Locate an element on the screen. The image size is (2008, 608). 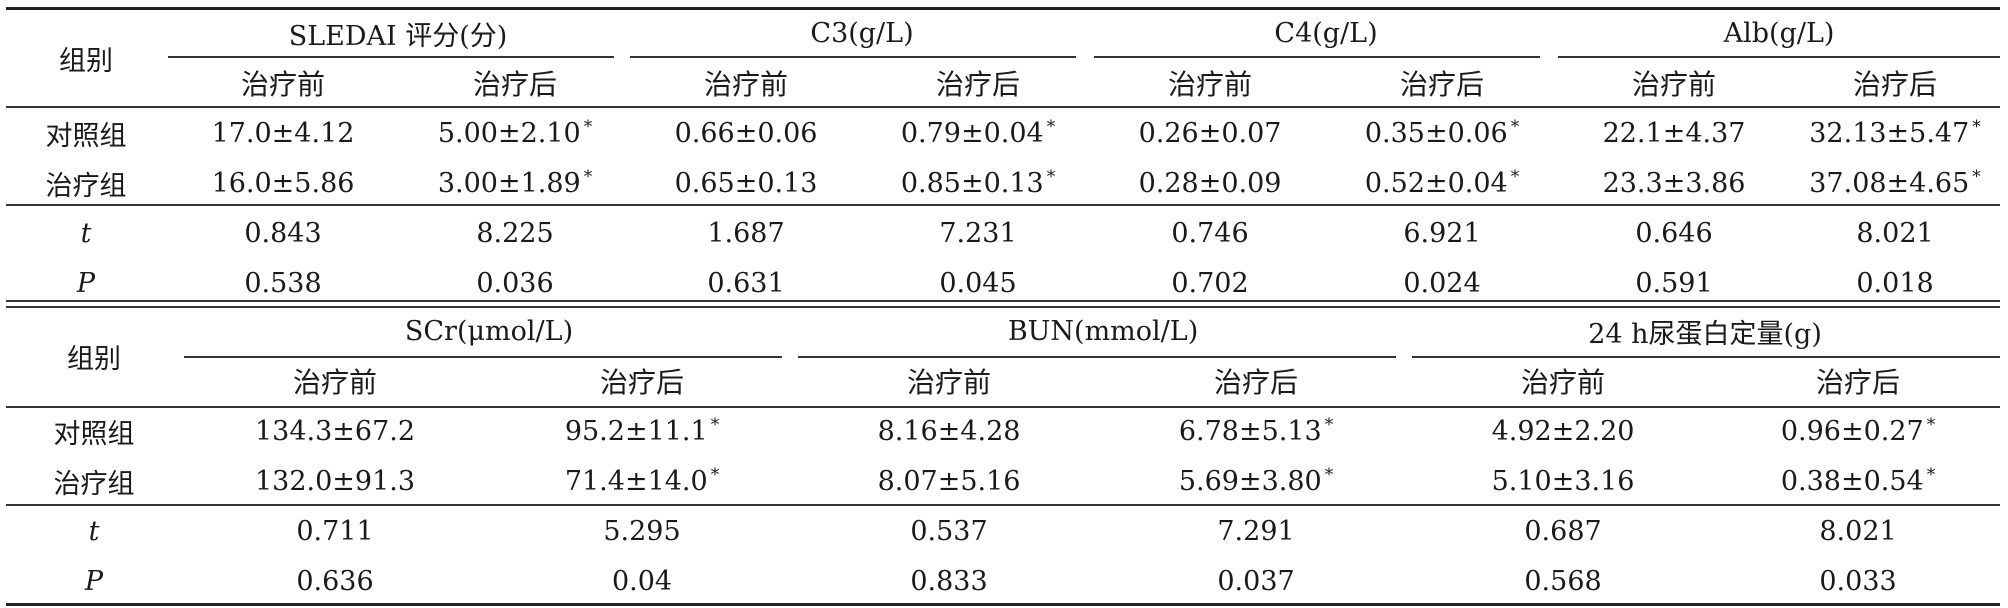
table-cell: 0.833 is located at coordinates (949, 581).